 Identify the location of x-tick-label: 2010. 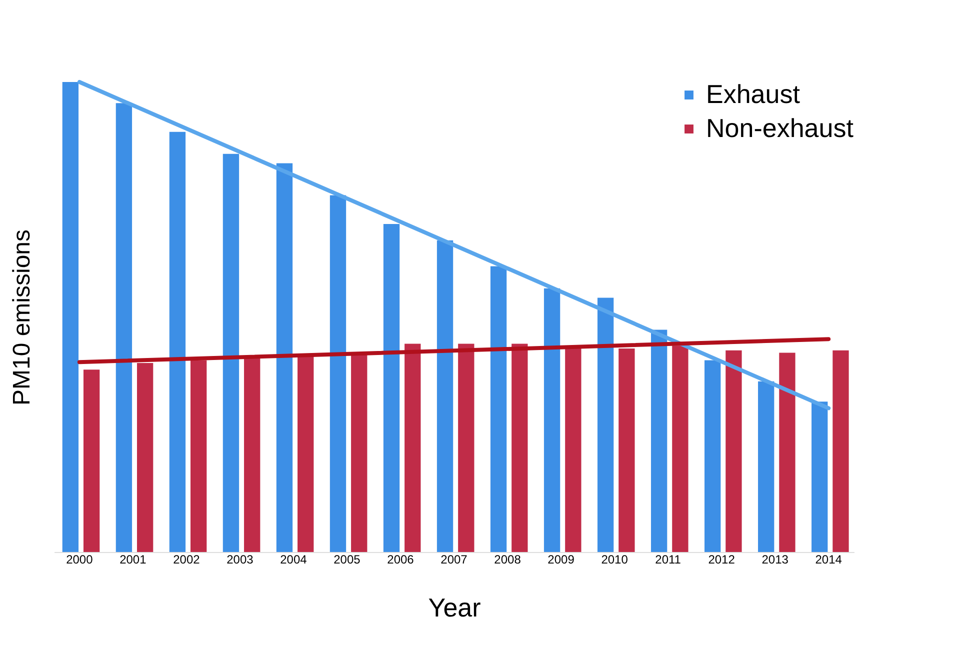
(614, 559).